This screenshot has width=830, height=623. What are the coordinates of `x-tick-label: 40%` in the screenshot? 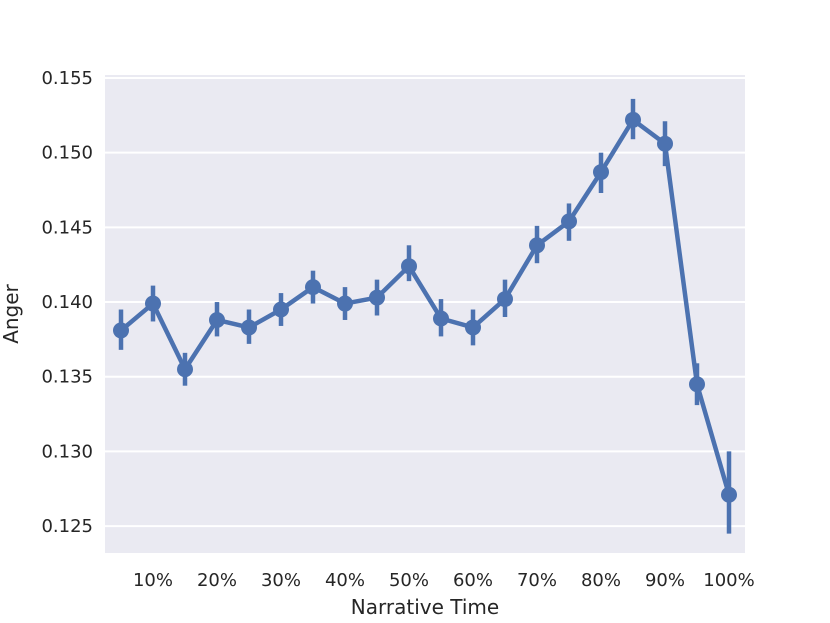 It's located at (345, 580).